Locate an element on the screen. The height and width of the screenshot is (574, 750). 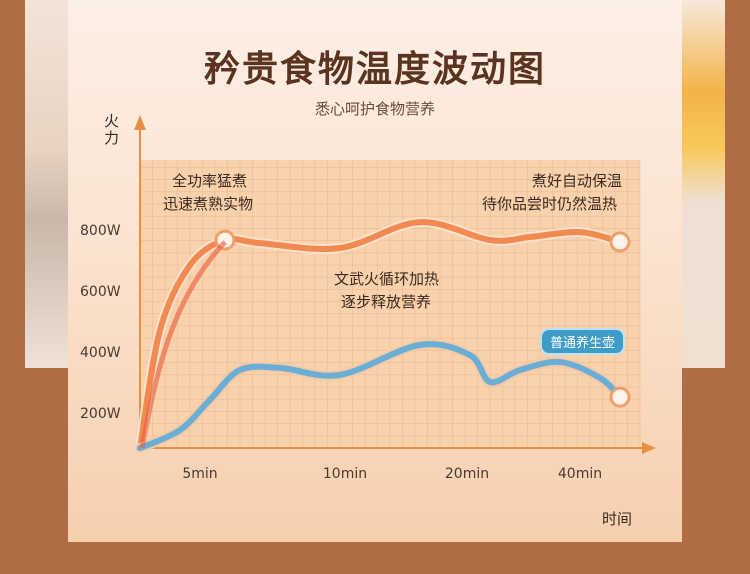
y-tick-label: 400W is located at coordinates (100, 353).